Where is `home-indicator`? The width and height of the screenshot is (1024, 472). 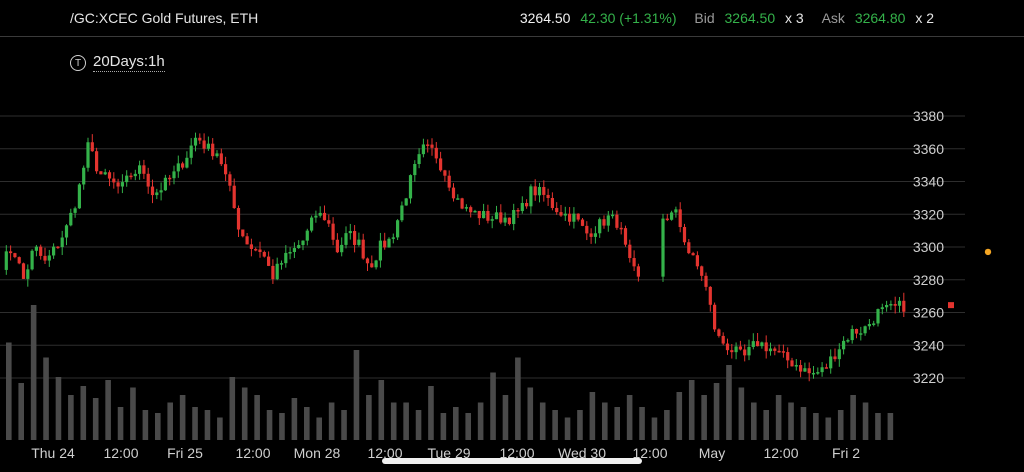 home-indicator is located at coordinates (512, 461).